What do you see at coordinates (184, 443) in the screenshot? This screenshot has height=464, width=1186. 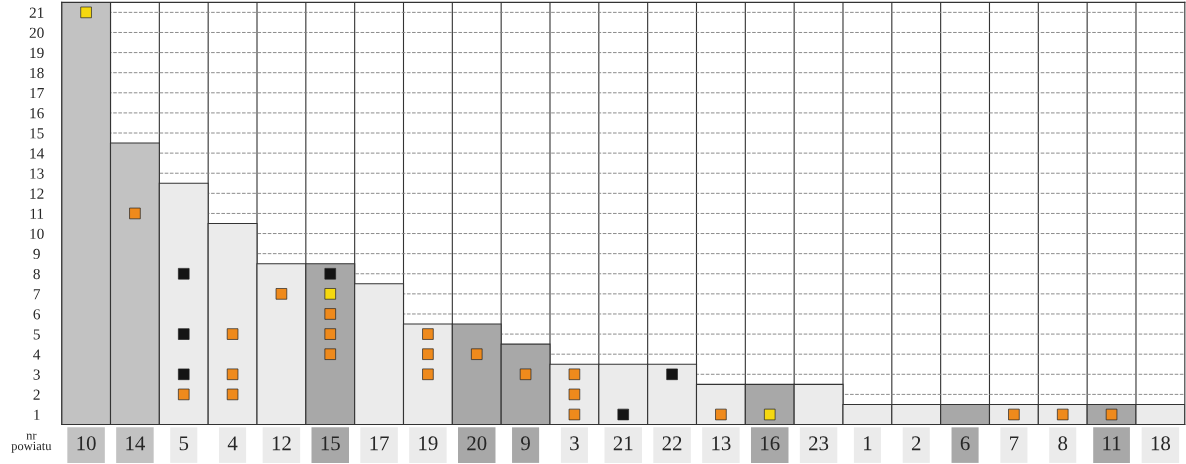 I see `x-tick-label: 5` at bounding box center [184, 443].